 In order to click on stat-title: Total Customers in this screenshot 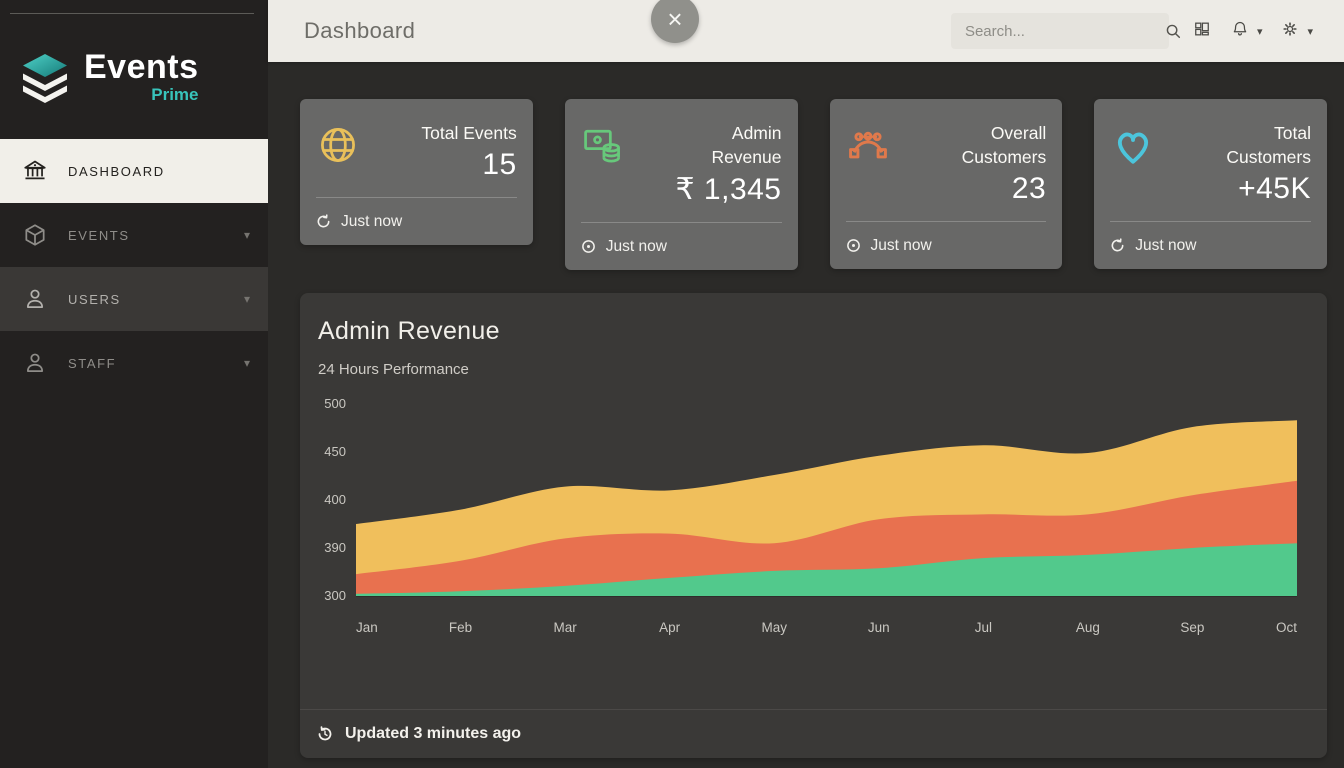, I will do `click(1268, 145)`.